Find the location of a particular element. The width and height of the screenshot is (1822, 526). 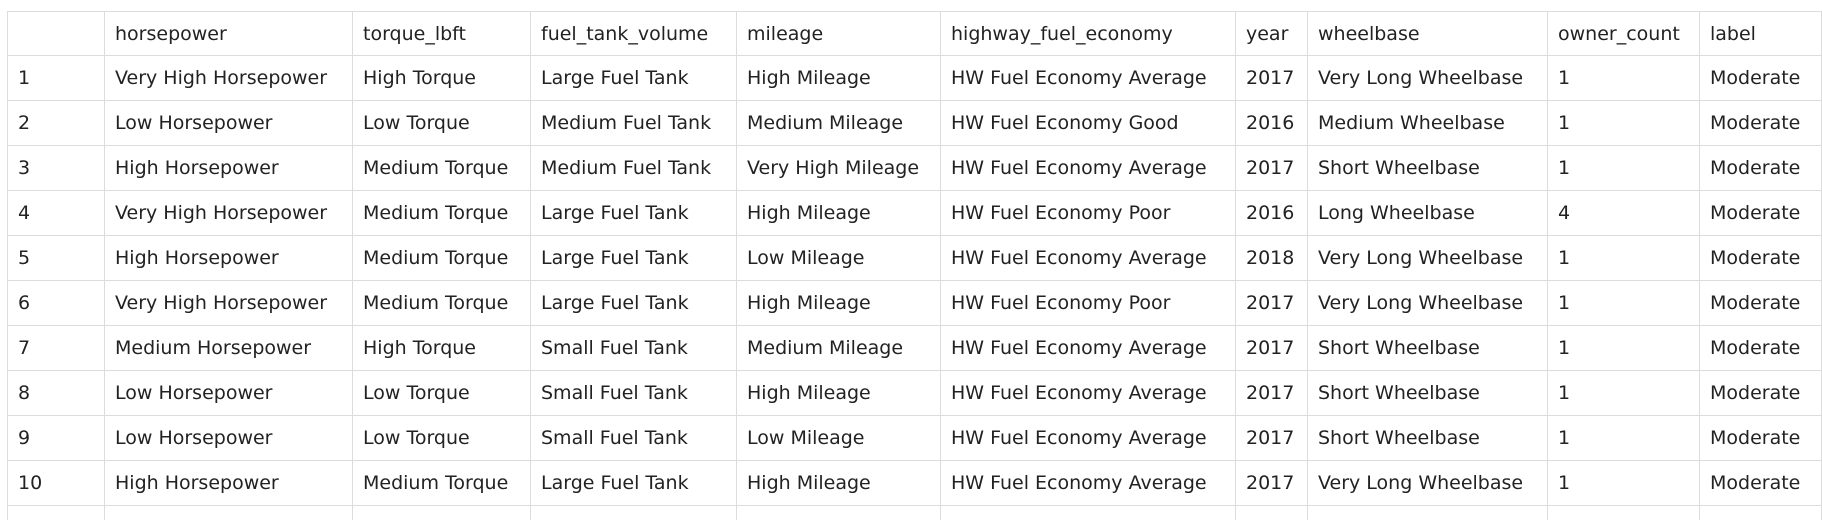

column-header-wheelbase: wheelbase is located at coordinates (1427, 33).